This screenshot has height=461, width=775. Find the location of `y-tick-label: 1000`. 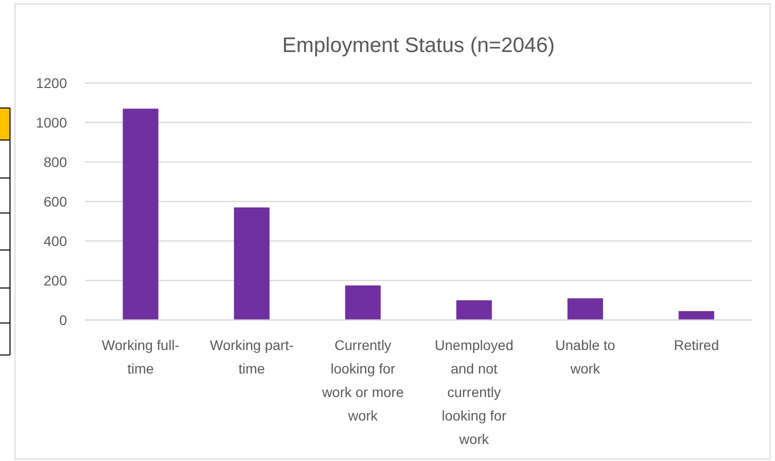

y-tick-label: 1000 is located at coordinates (52, 122).